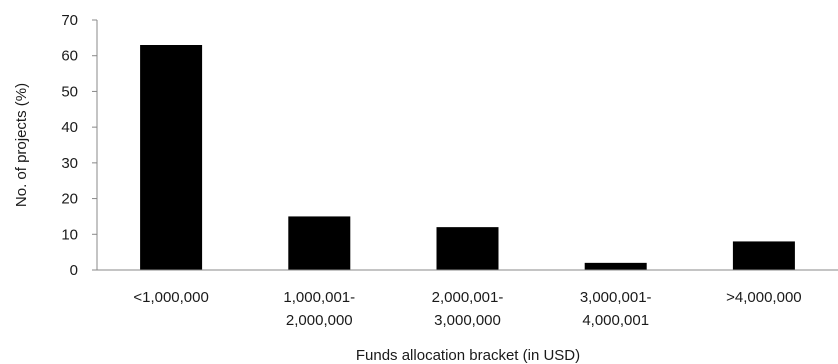 This screenshot has width=838, height=364. I want to click on x-tick-label-line: 3,000,000, so click(467, 320).